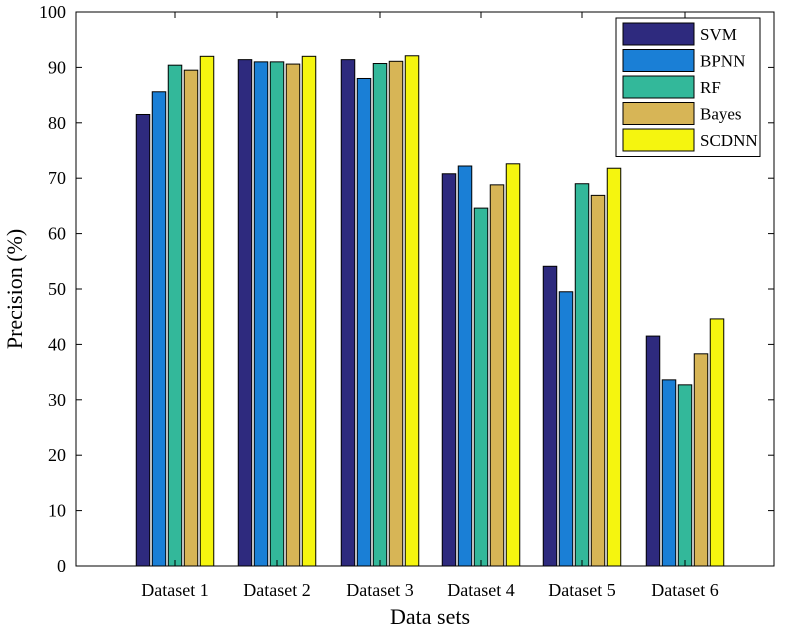 This screenshot has height=629, width=791. I want to click on x-tick-label: Dataset 2, so click(276, 590).